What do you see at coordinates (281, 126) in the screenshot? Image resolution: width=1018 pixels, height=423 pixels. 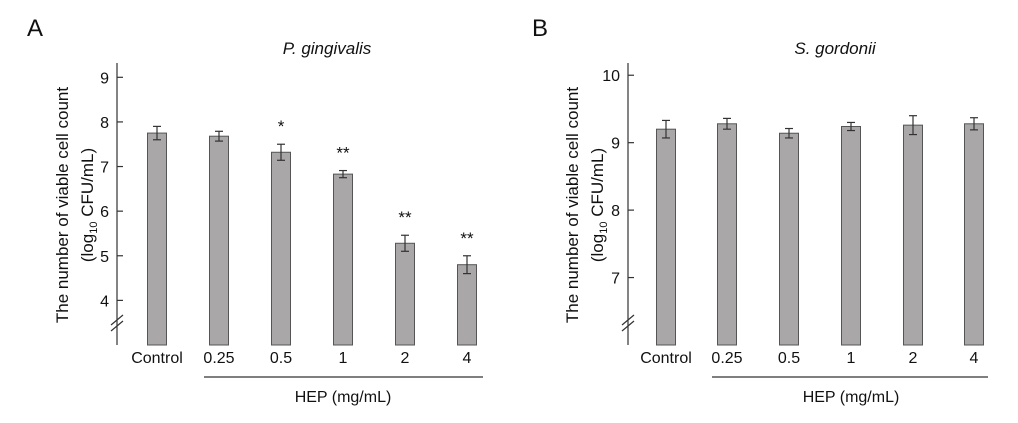 I see `significance-marker: *` at bounding box center [281, 126].